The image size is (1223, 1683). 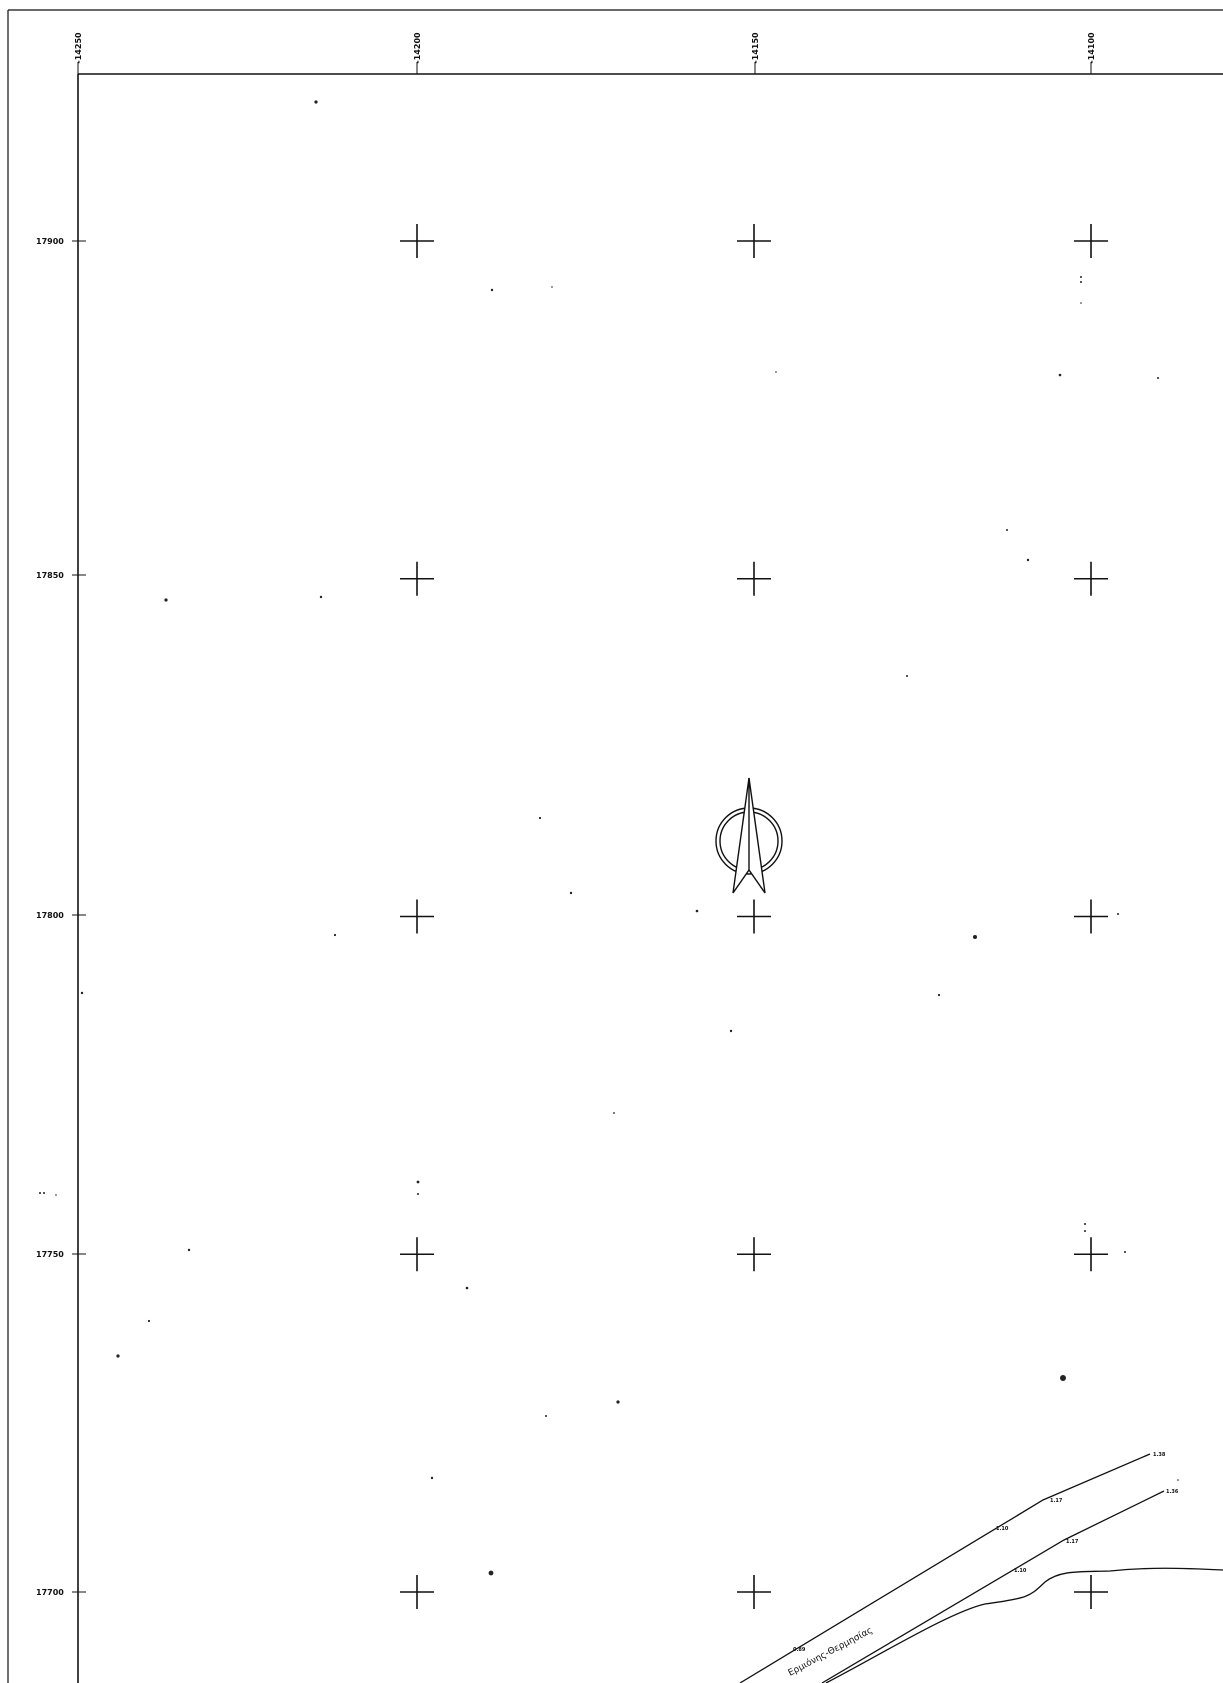 What do you see at coordinates (749, 835) in the screenshot?
I see `north-arrow-icon` at bounding box center [749, 835].